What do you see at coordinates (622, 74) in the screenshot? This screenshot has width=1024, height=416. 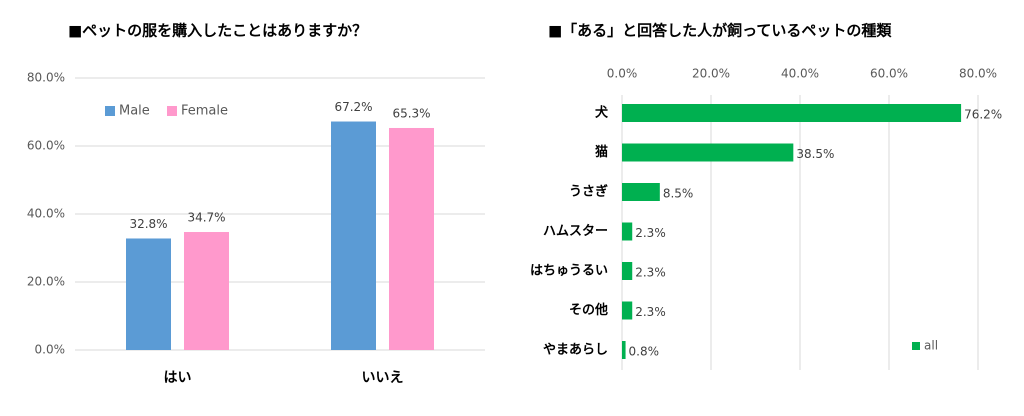 I see `x-tick-label: 0.0%` at bounding box center [622, 74].